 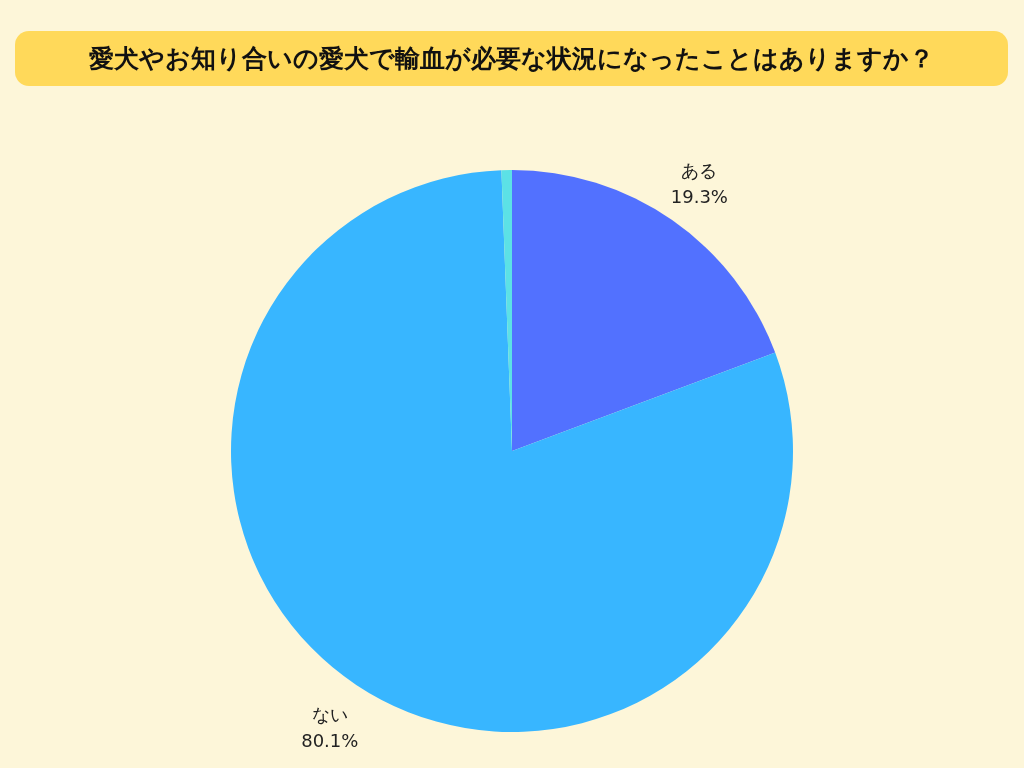 What do you see at coordinates (699, 170) in the screenshot?
I see `slice-label: ある` at bounding box center [699, 170].